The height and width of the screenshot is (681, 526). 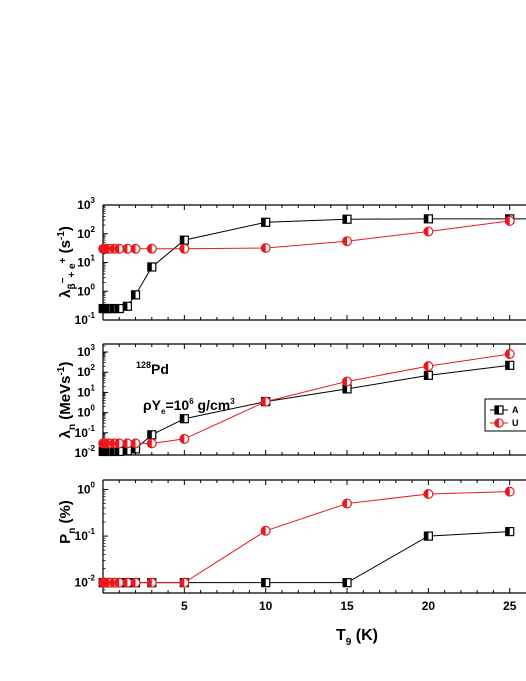 What do you see at coordinates (429, 606) in the screenshot?
I see `x-tick-label: 20` at bounding box center [429, 606].